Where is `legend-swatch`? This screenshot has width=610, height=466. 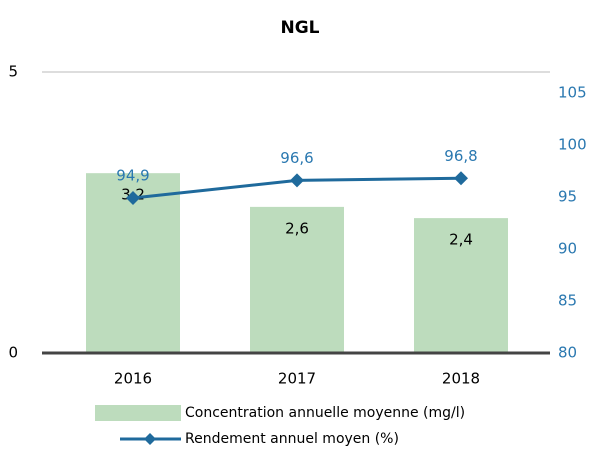
legend-swatch is located at coordinates (138, 413).